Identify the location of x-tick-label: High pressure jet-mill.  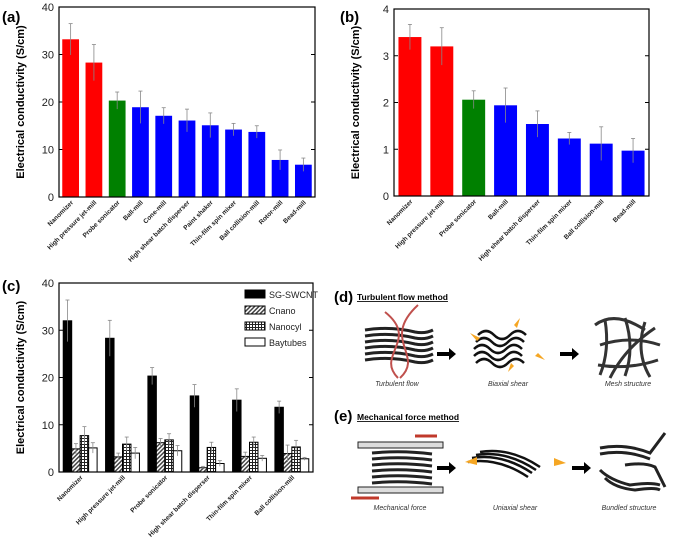
(101, 500).